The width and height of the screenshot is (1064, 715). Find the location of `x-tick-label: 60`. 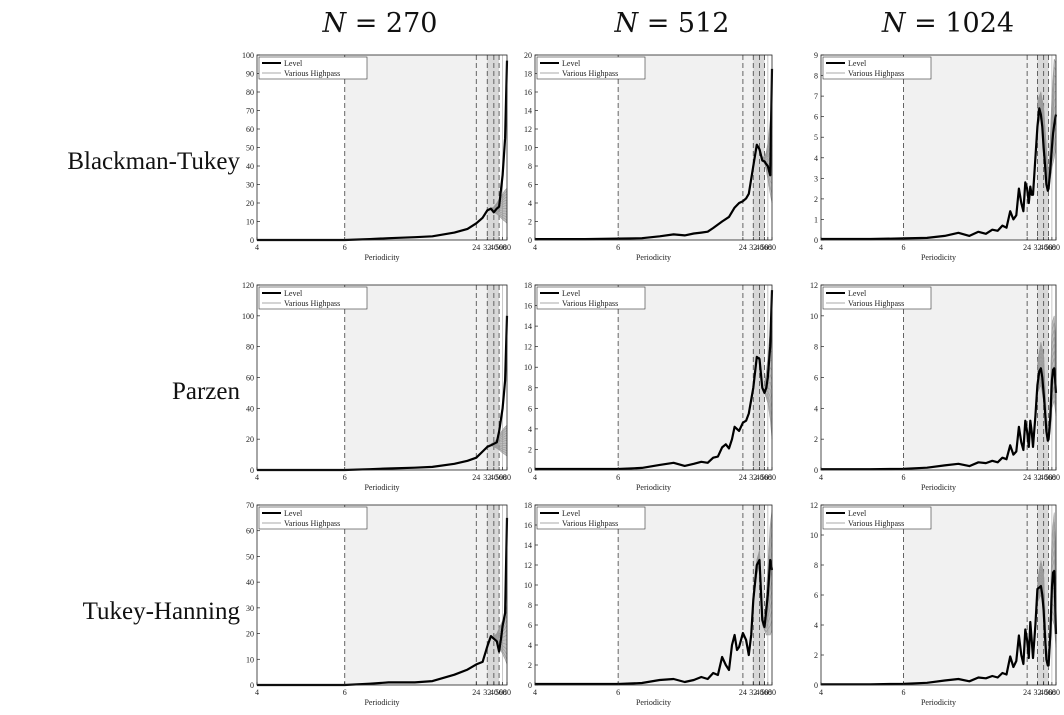

x-tick-label: 60 is located at coordinates (768, 247).